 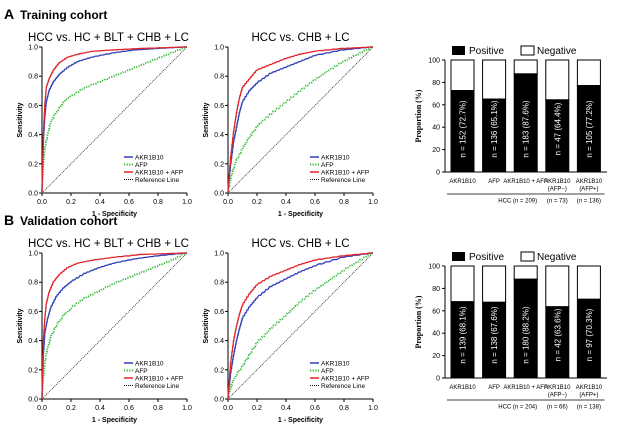 I want to click on group-label-afp-neg: (n = 73), so click(x=557, y=202).